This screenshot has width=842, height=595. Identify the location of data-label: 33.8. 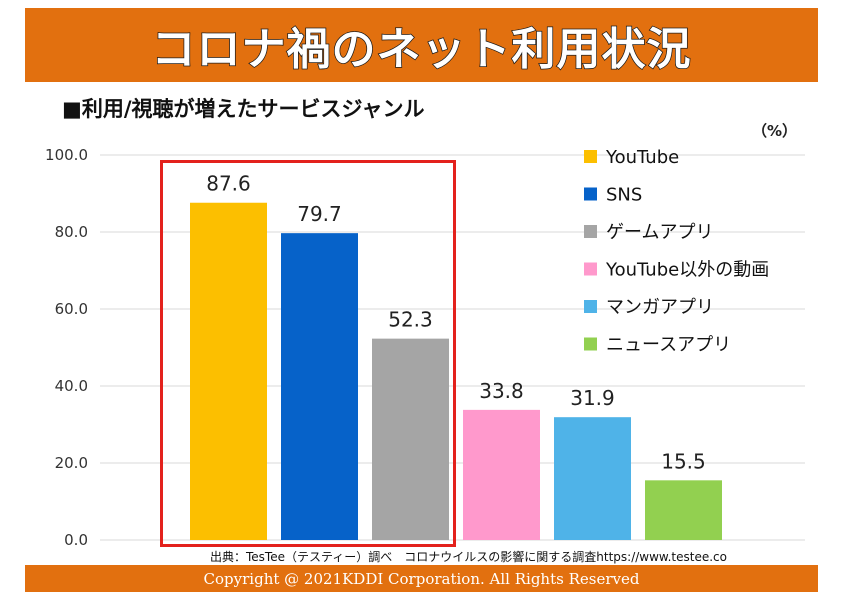
(501, 391).